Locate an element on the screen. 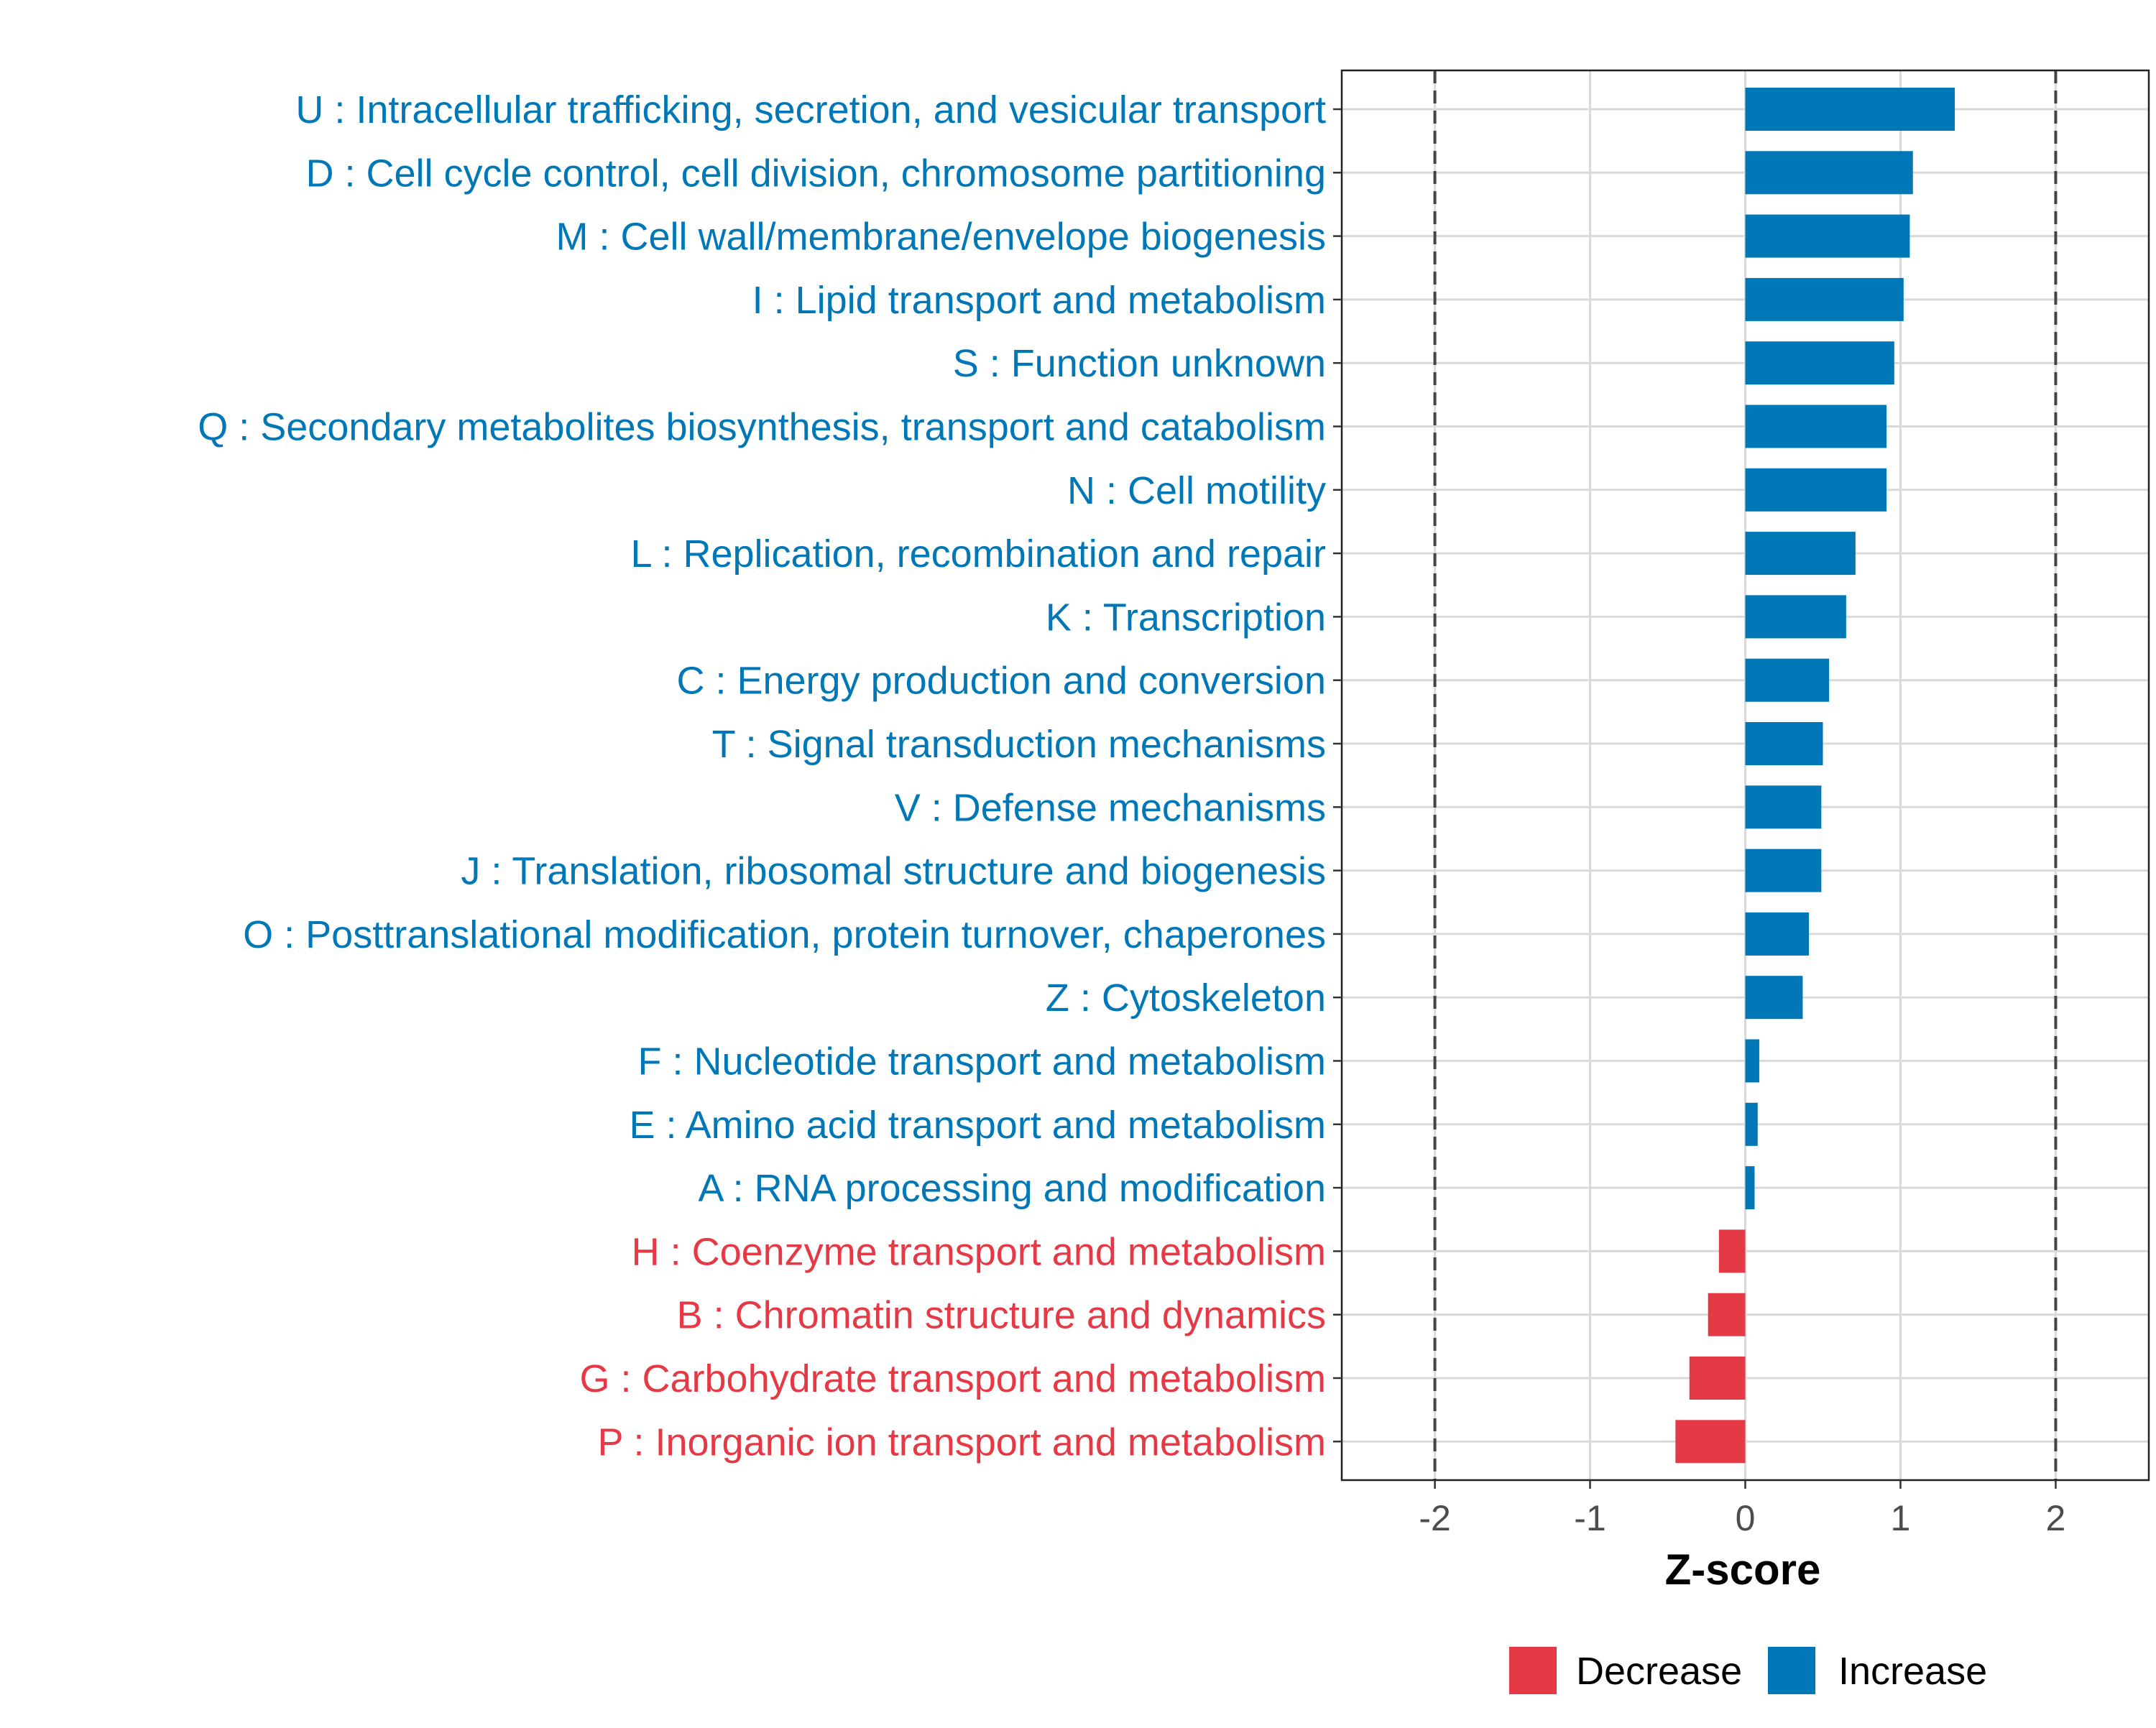 Image resolution: width=2156 pixels, height=1728 pixels. category-label: C : Energy production and conversion is located at coordinates (1001, 681).